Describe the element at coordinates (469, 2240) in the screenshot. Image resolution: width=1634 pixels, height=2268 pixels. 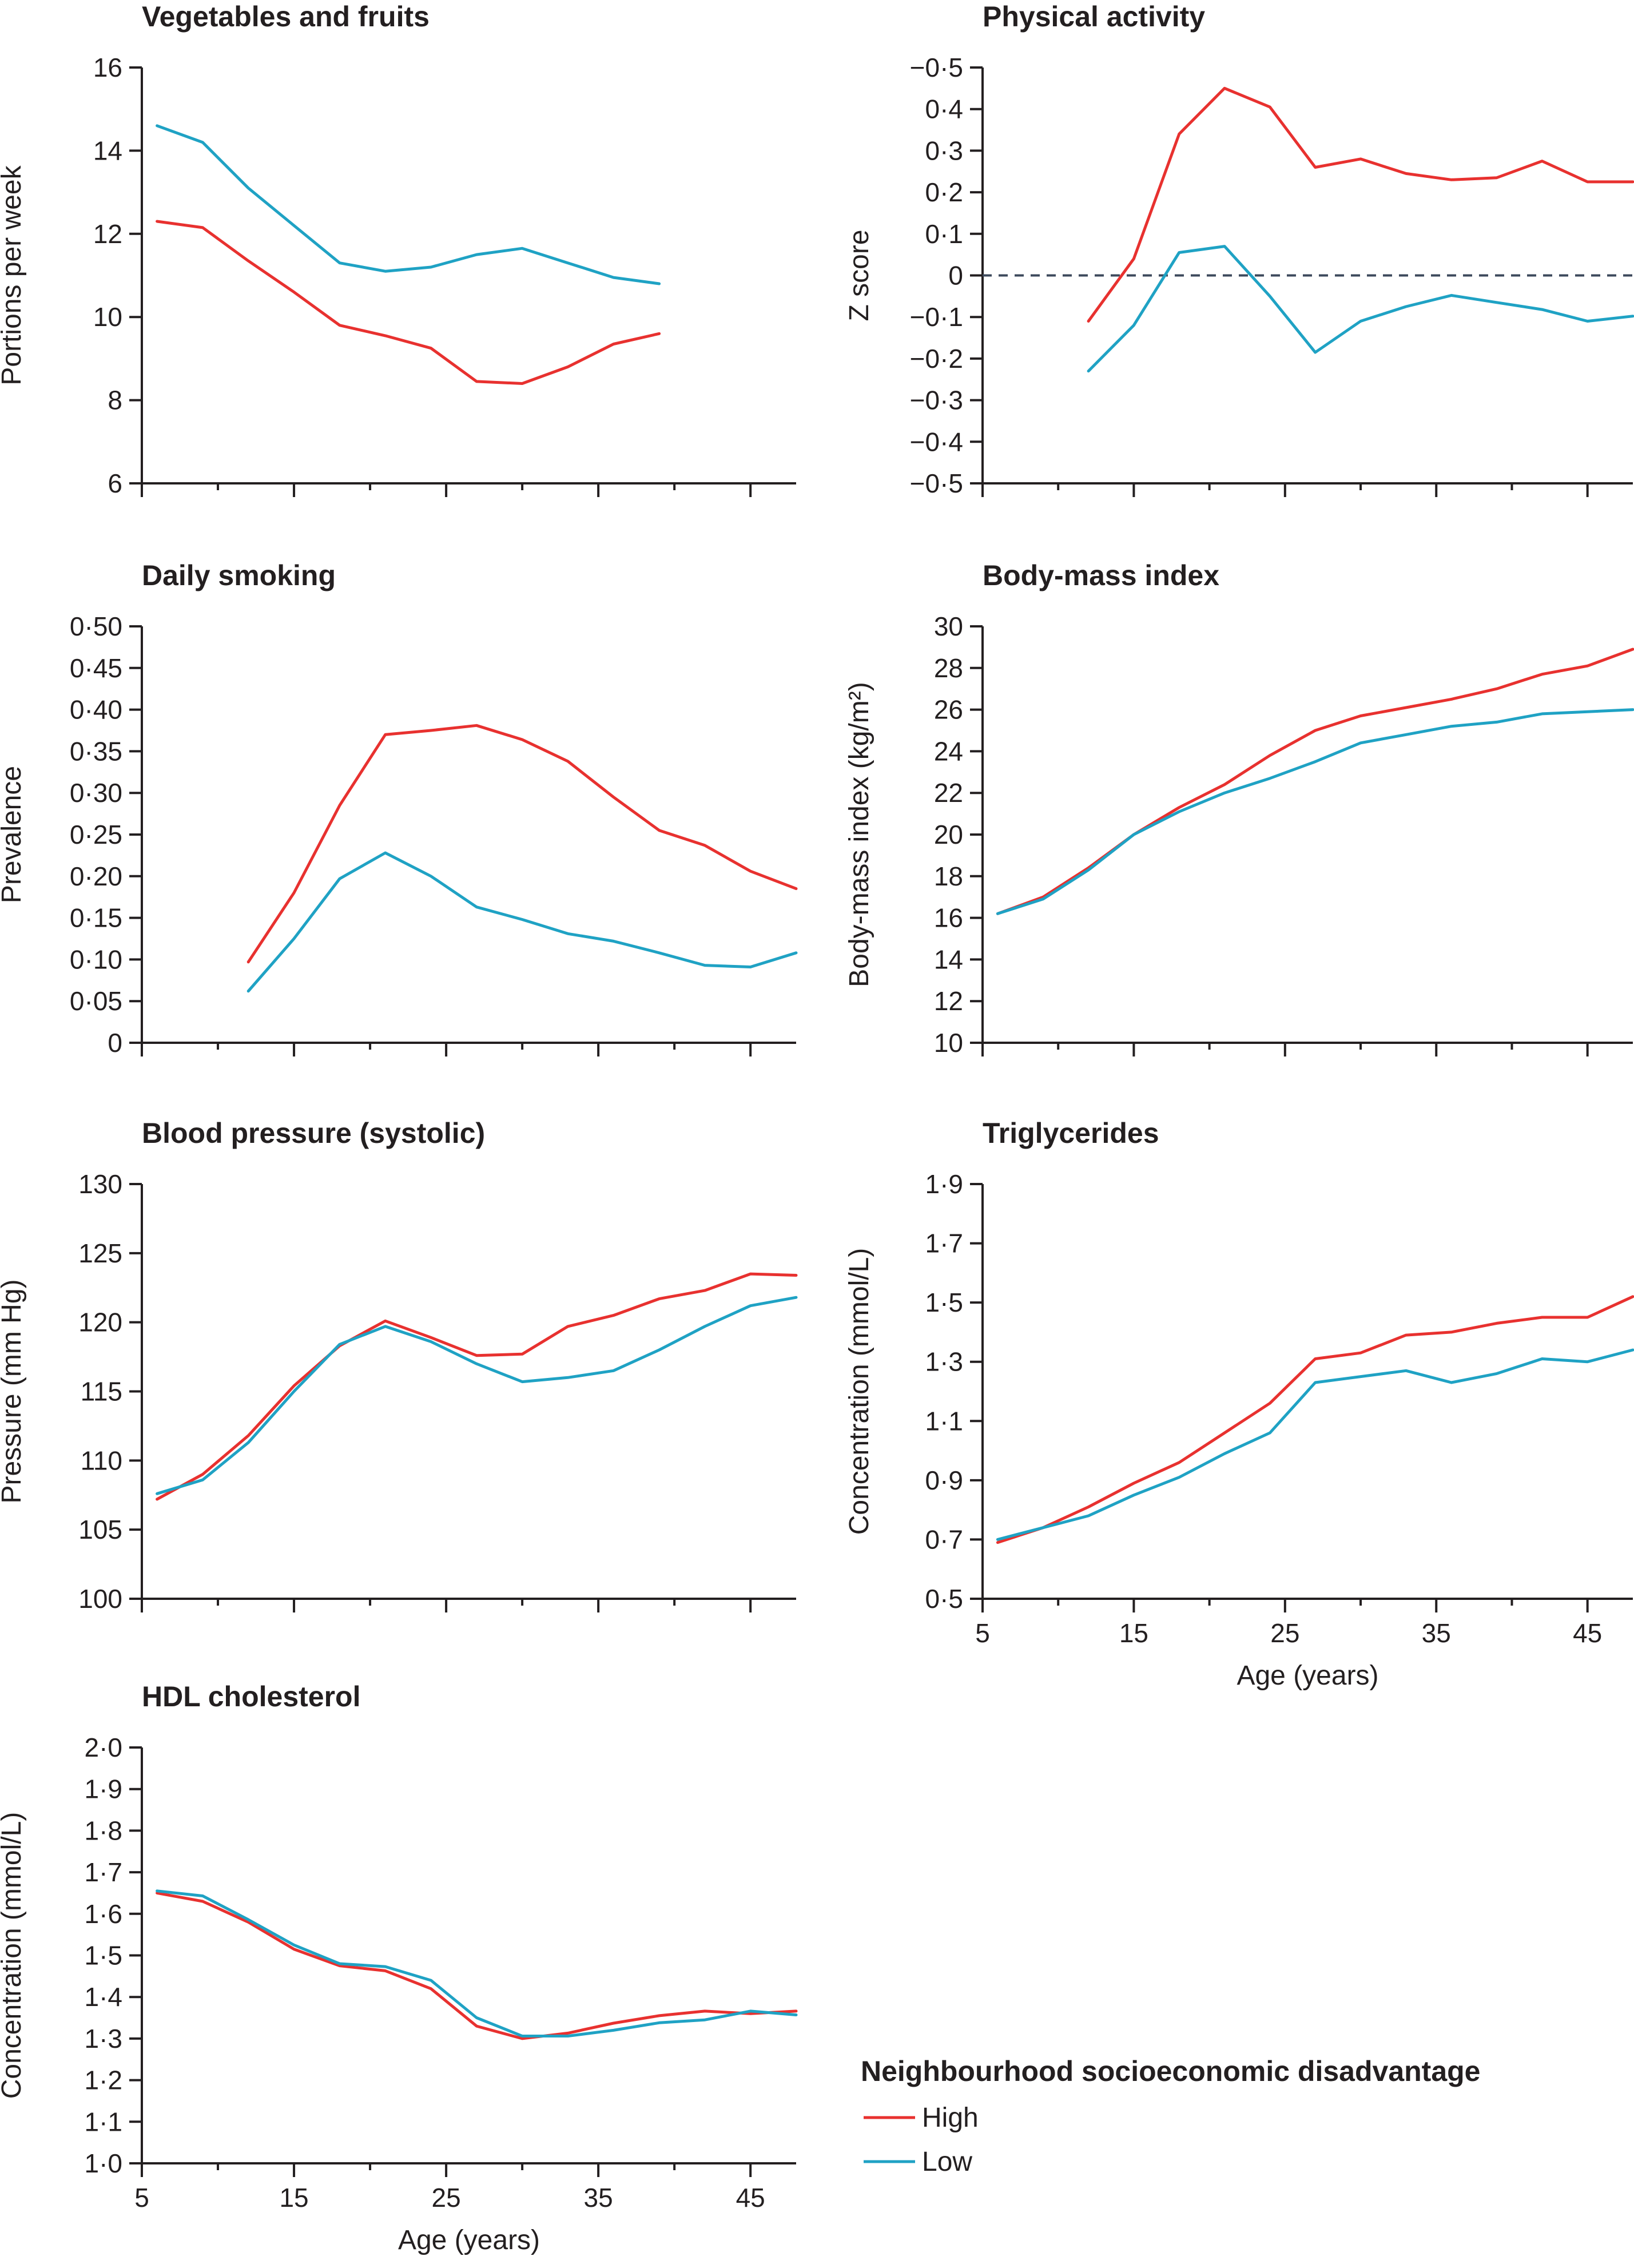
I see `x-axis-title-hdl-cholesterol: Age (years)` at that location.